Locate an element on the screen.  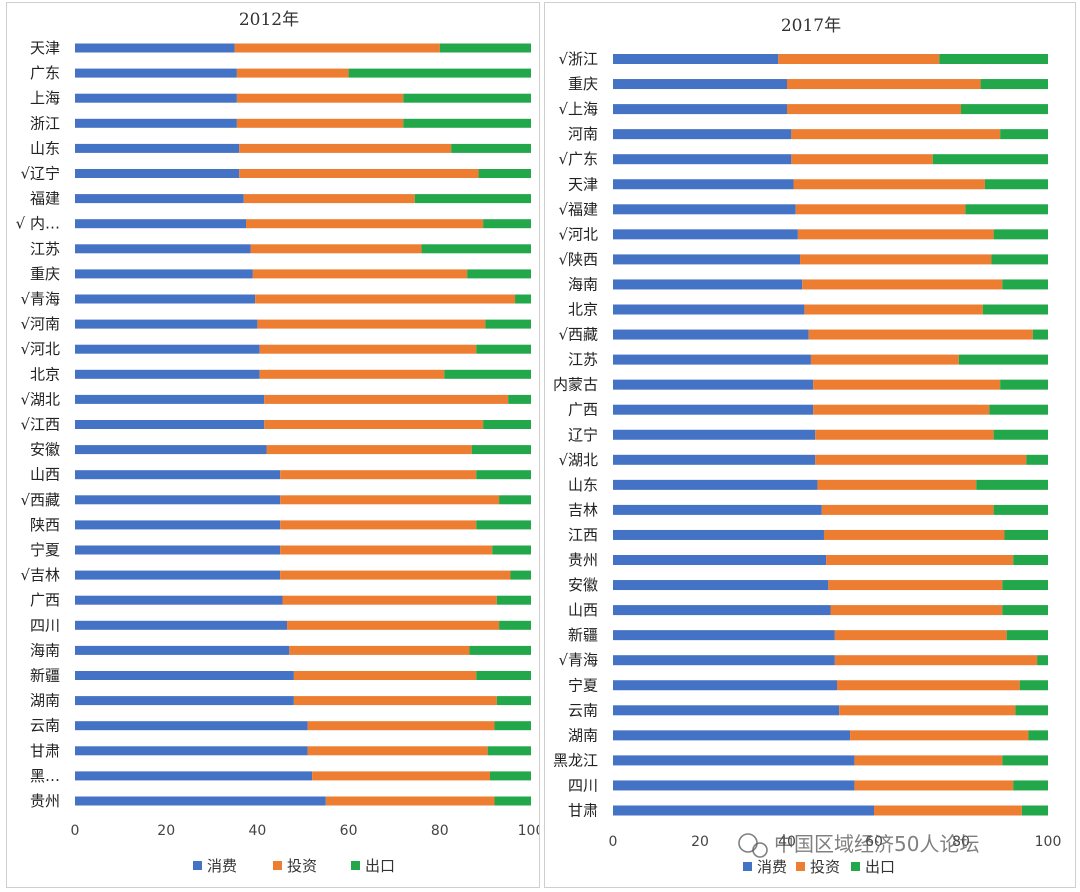
category-label: √广东 is located at coordinates (578, 159).